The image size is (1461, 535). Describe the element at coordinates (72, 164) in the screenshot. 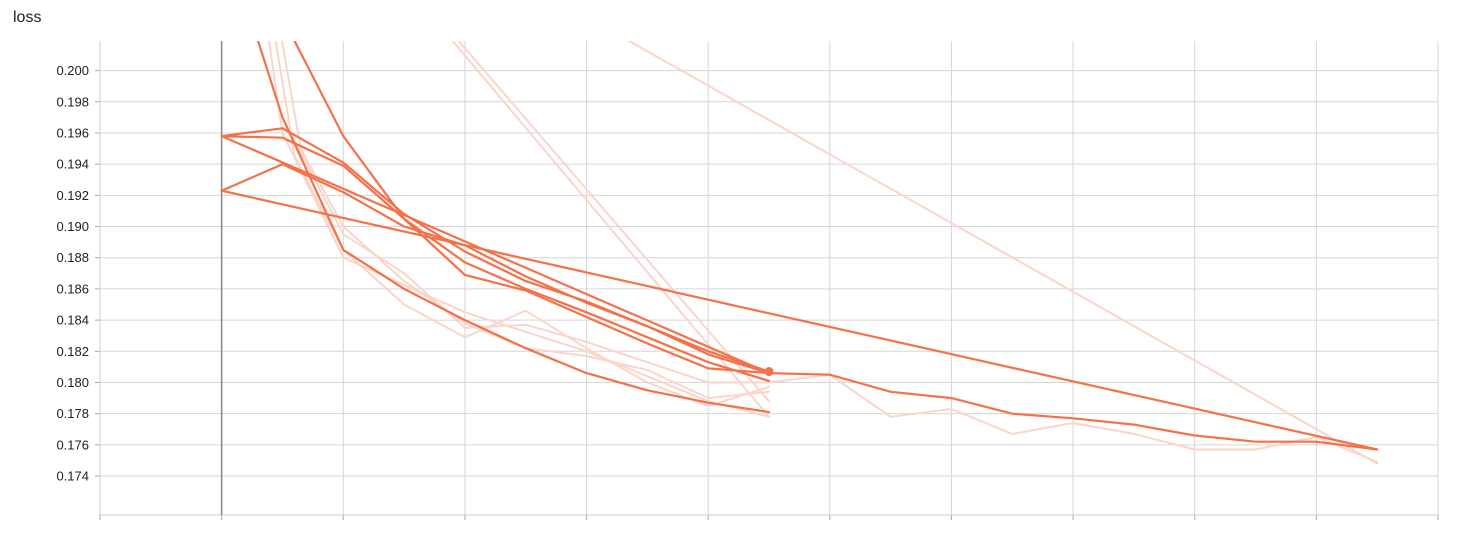

I see `y-tick-label: 0.194` at that location.